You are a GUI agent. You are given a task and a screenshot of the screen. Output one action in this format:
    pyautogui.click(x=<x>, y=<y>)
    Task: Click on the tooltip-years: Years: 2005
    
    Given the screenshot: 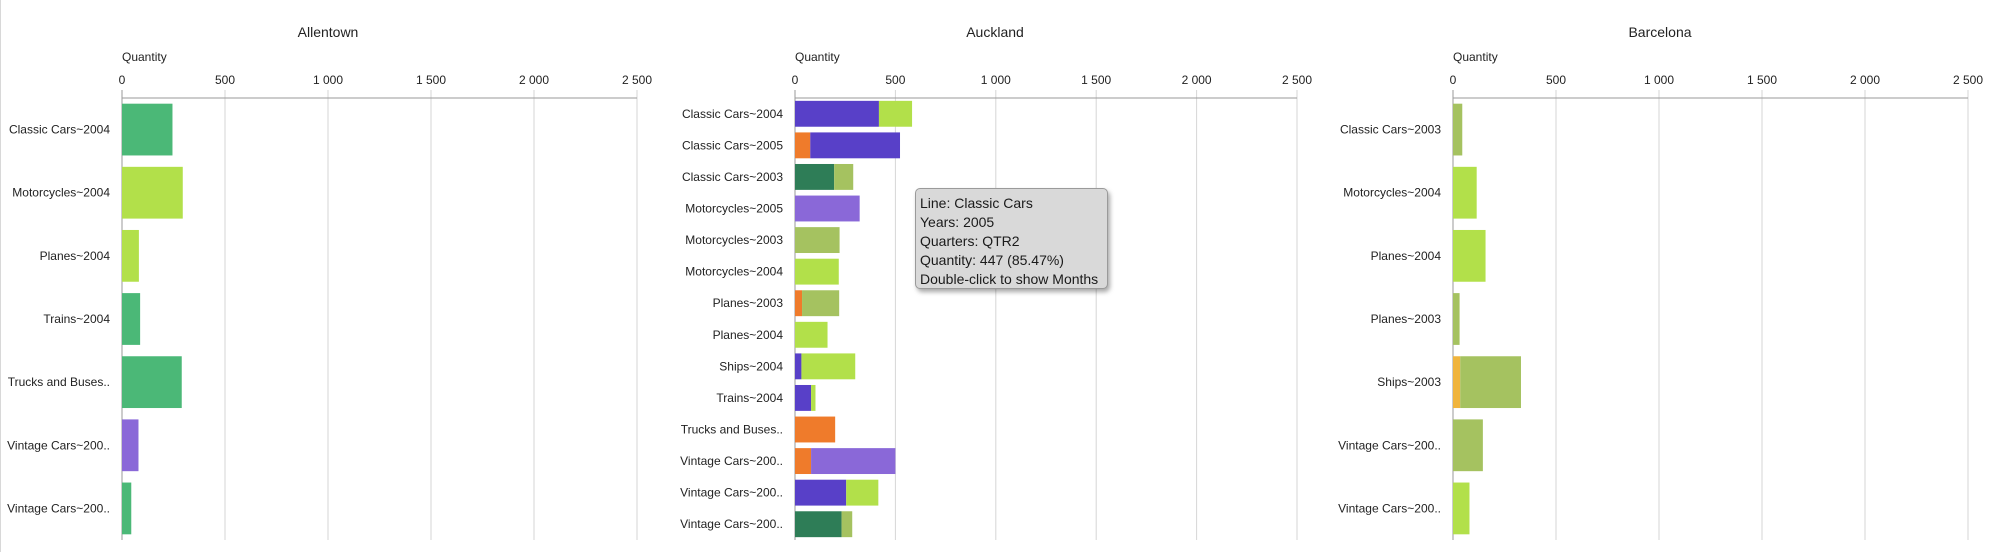 What is the action you would take?
    pyautogui.click(x=957, y=222)
    